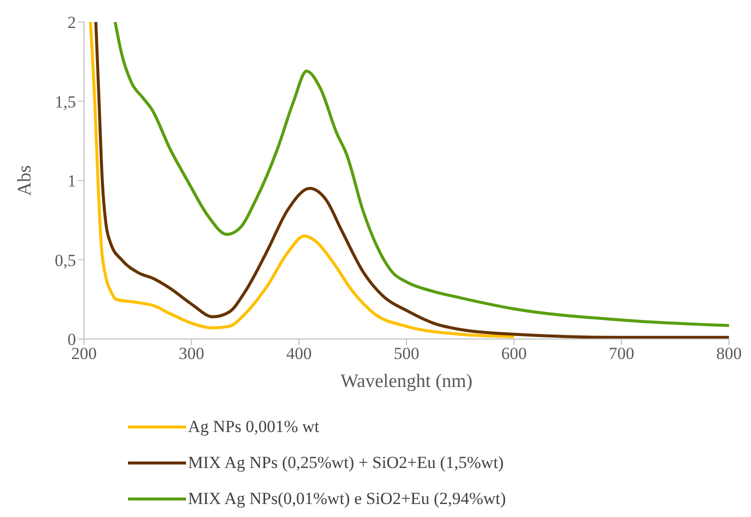 The height and width of the screenshot is (517, 751). Describe the element at coordinates (406, 381) in the screenshot. I see `x-axis-title: Wavelenght (nm)` at that location.